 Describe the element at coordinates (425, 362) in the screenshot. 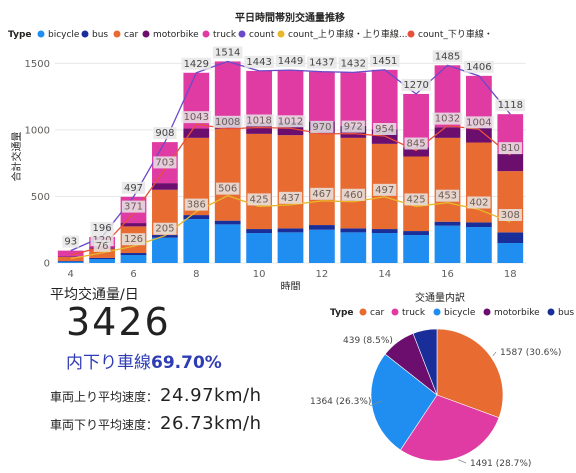

I see `pie-slice-bus` at that location.